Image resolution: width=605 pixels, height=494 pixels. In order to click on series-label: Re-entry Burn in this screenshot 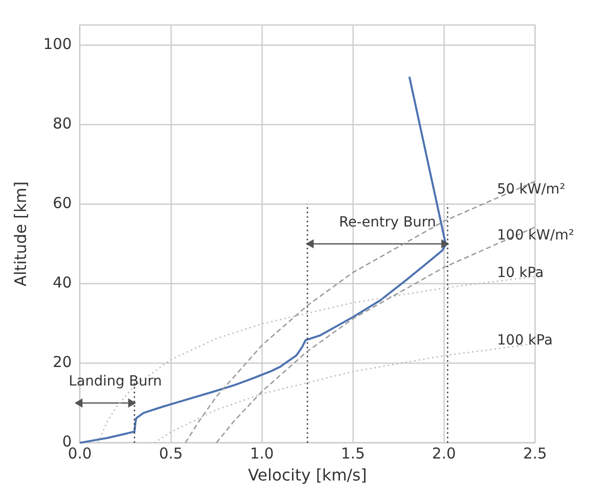, I will do `click(387, 222)`.